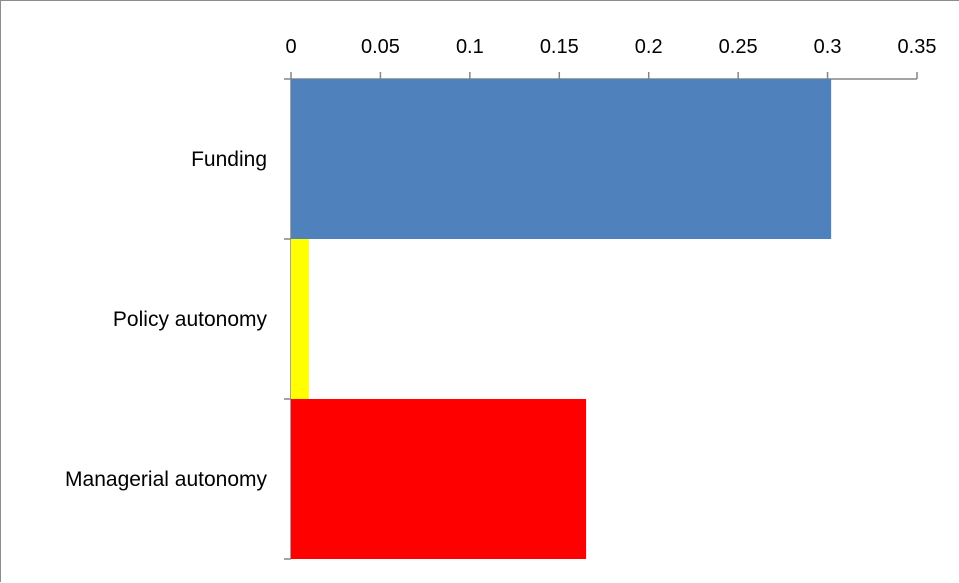 This screenshot has height=583, width=959. I want to click on x-tick-label: 0.15, so click(559, 47).